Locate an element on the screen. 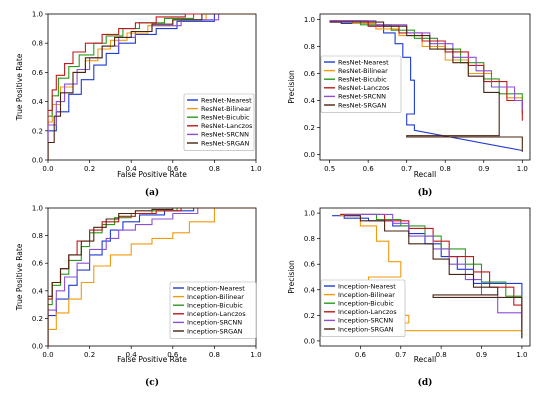 This screenshot has width=550, height=400. panel-label: (b) is located at coordinates (425, 192).